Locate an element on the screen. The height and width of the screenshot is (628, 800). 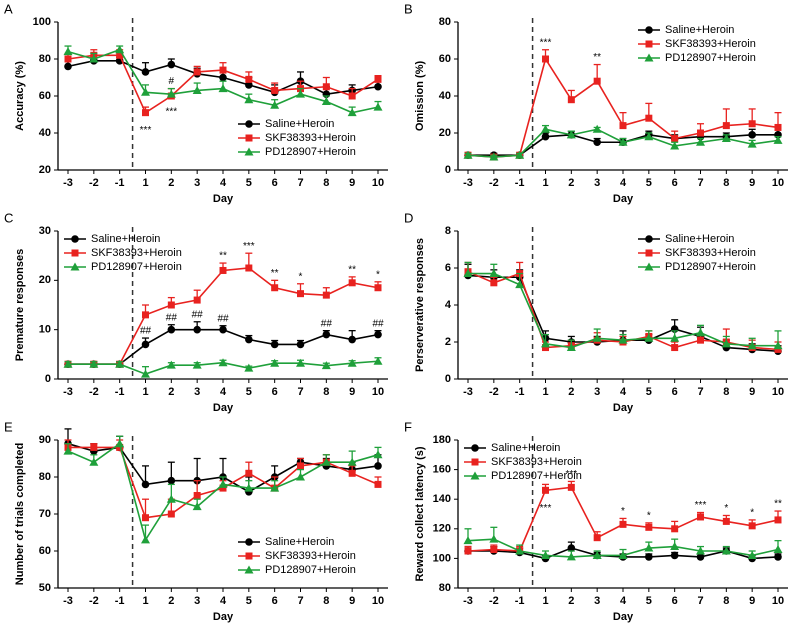
panel-label: C is located at coordinates (8, 217).